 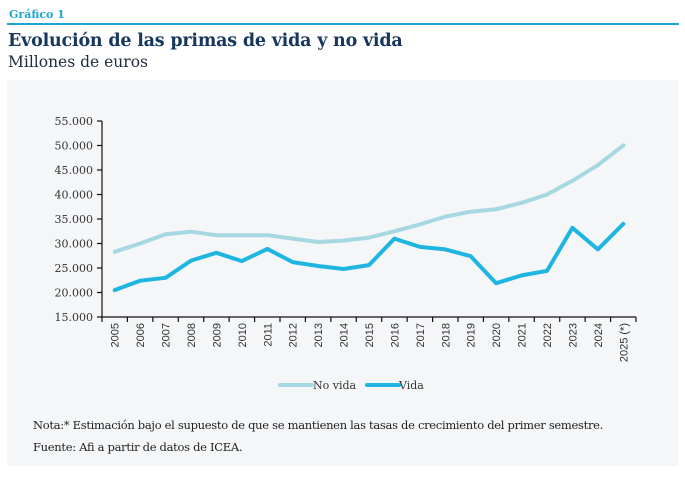 I want to click on x-tick-label: 2007, so click(x=167, y=335).